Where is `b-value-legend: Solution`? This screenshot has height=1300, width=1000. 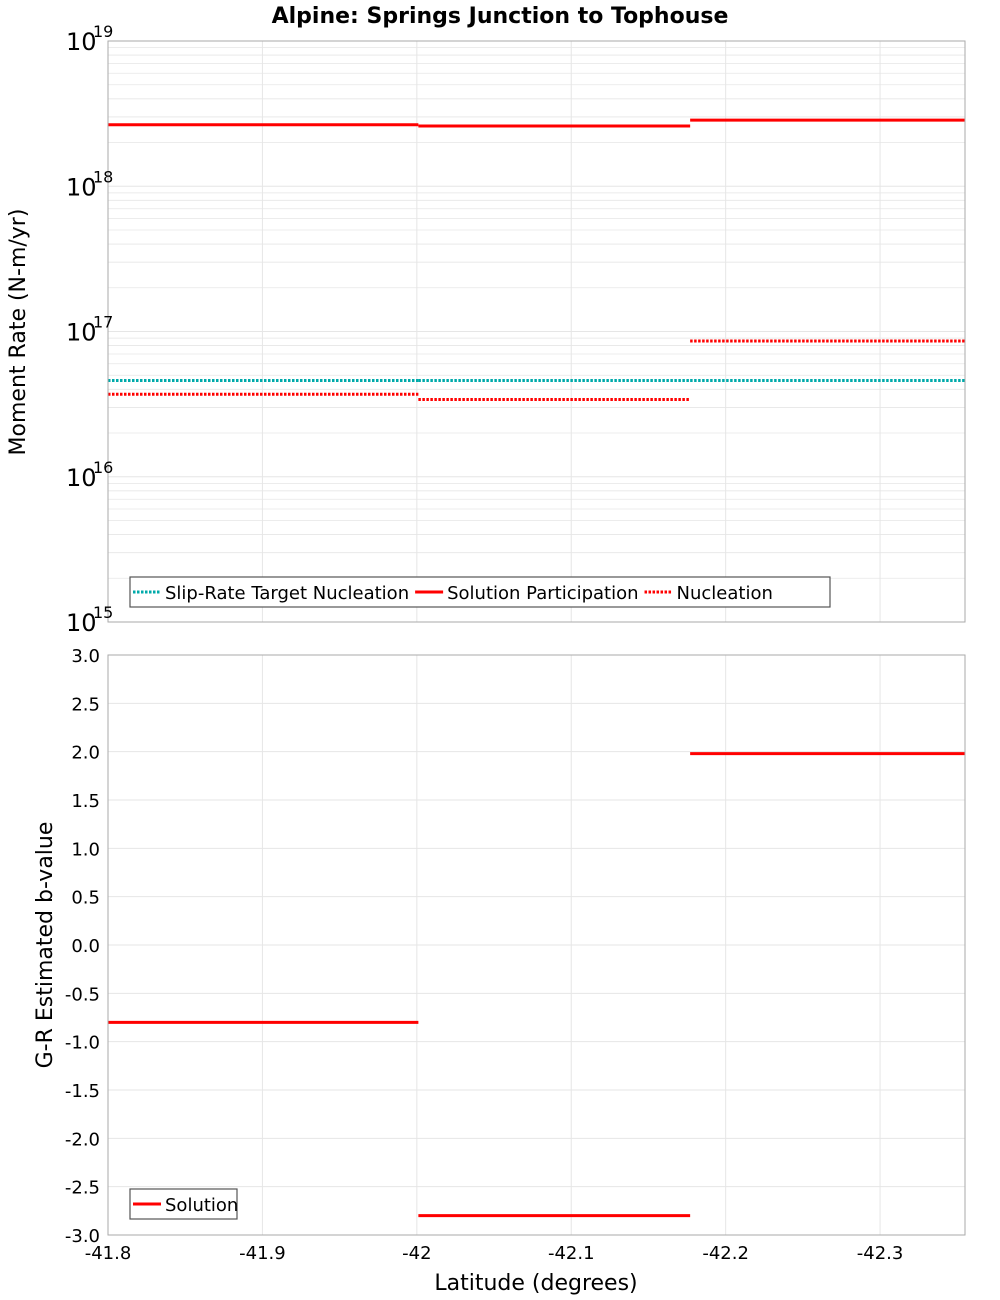
b-value-legend: Solution is located at coordinates (183, 1204).